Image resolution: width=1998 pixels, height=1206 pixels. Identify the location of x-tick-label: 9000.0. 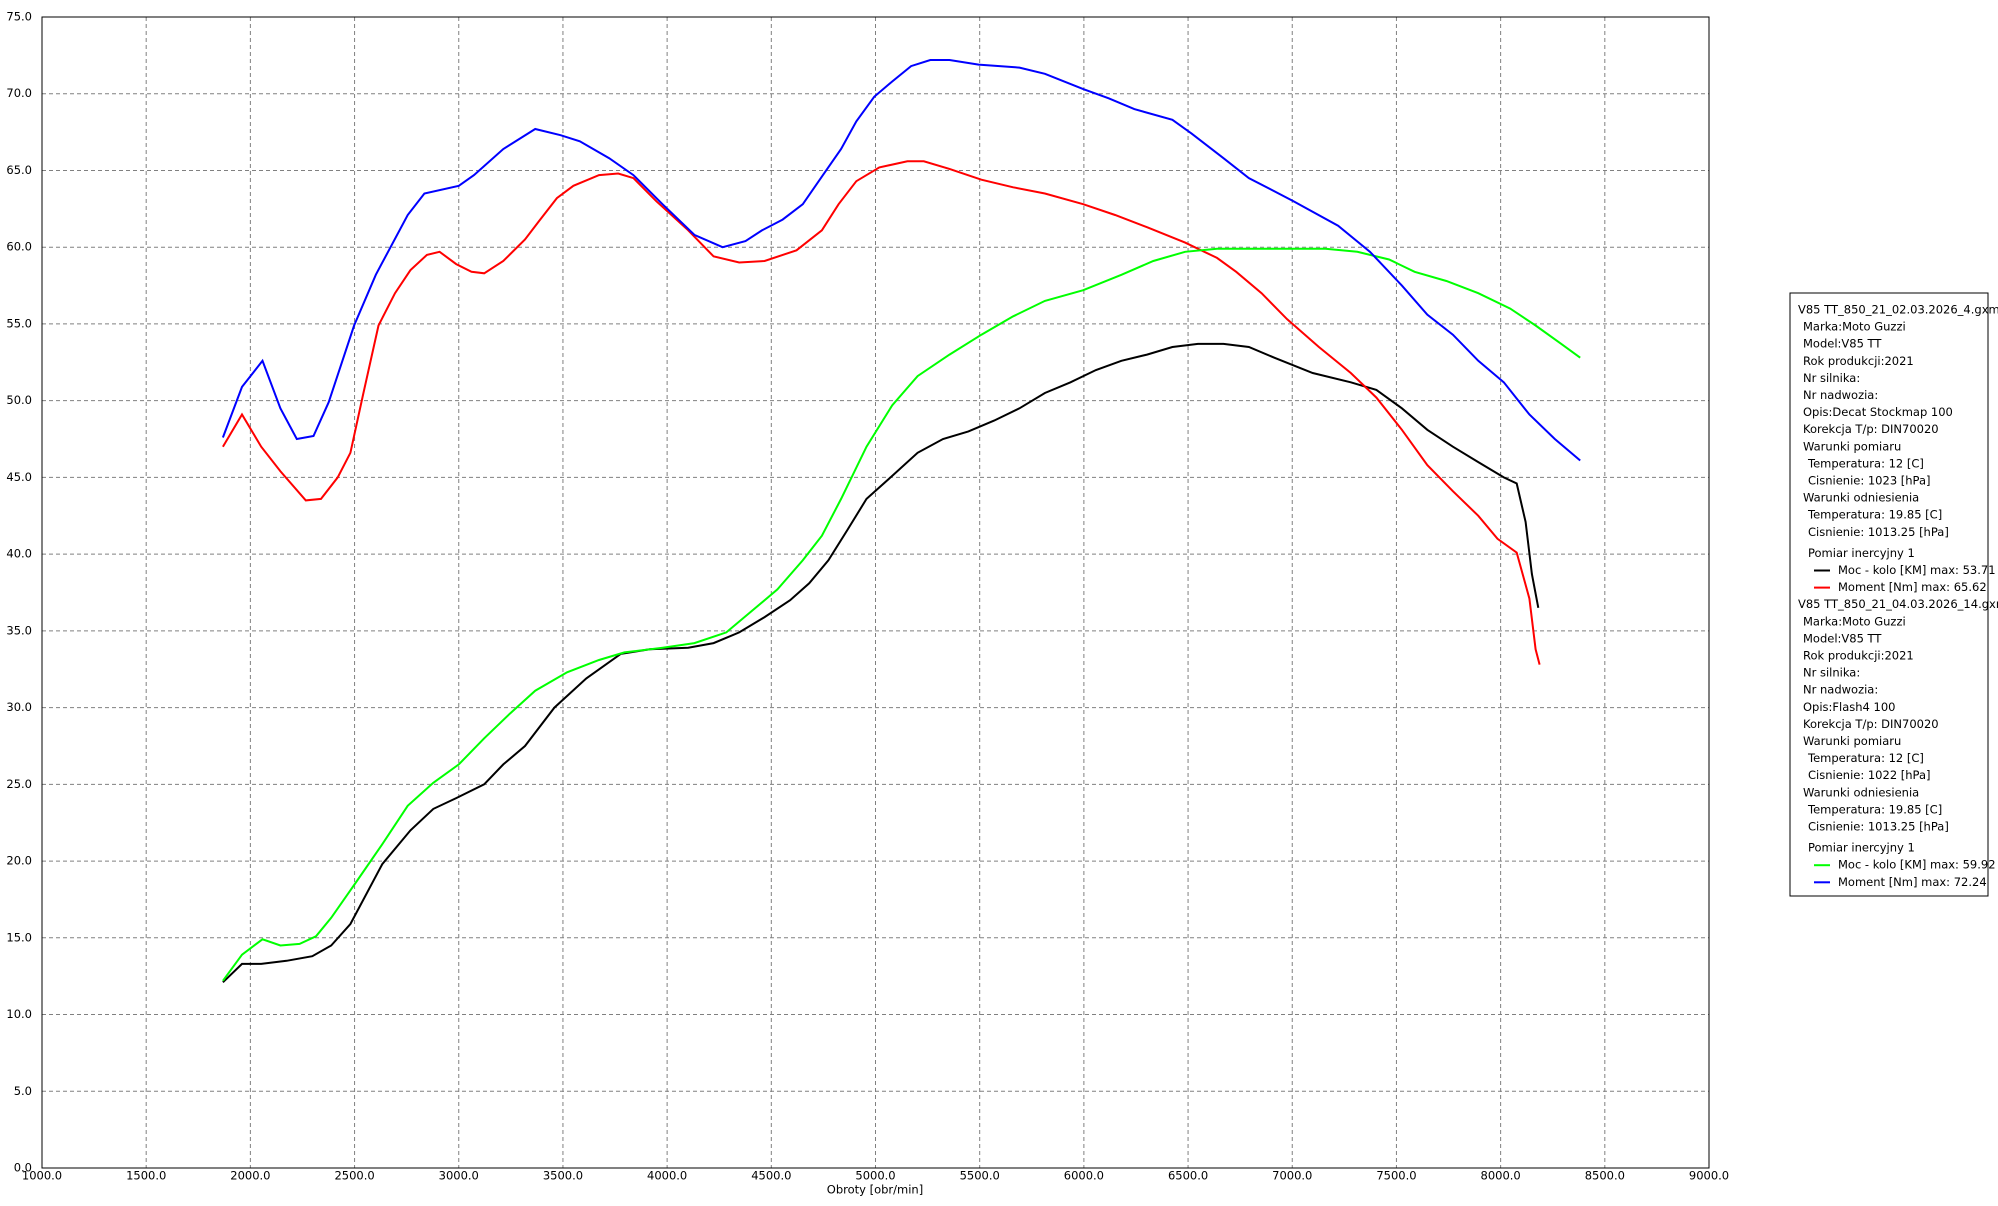
(1709, 1176).